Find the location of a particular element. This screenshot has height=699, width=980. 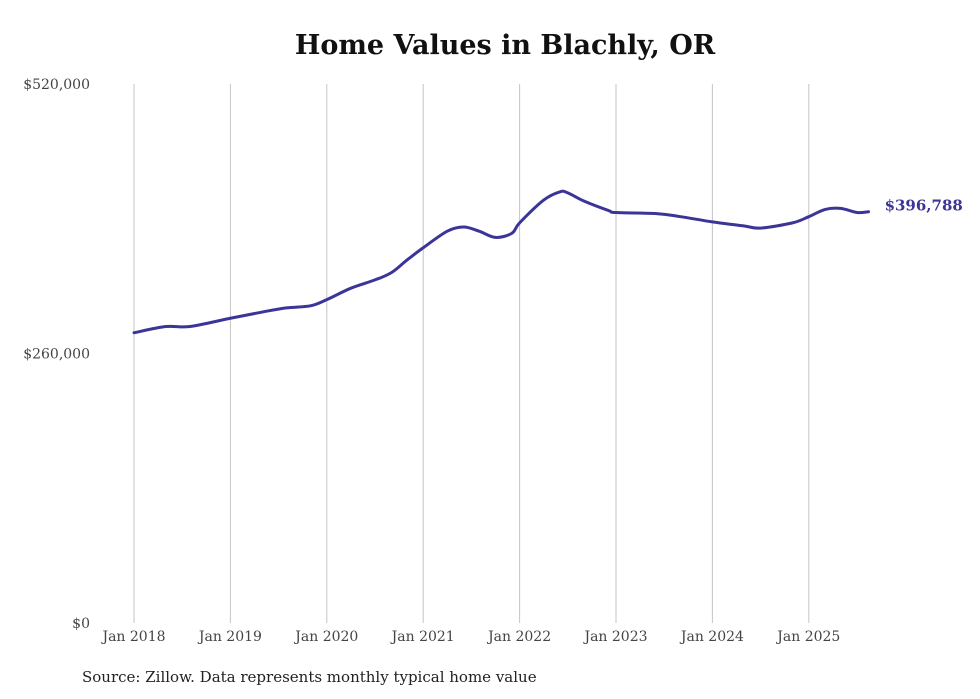

x-tick-label: Jan 2019 is located at coordinates (229, 637).